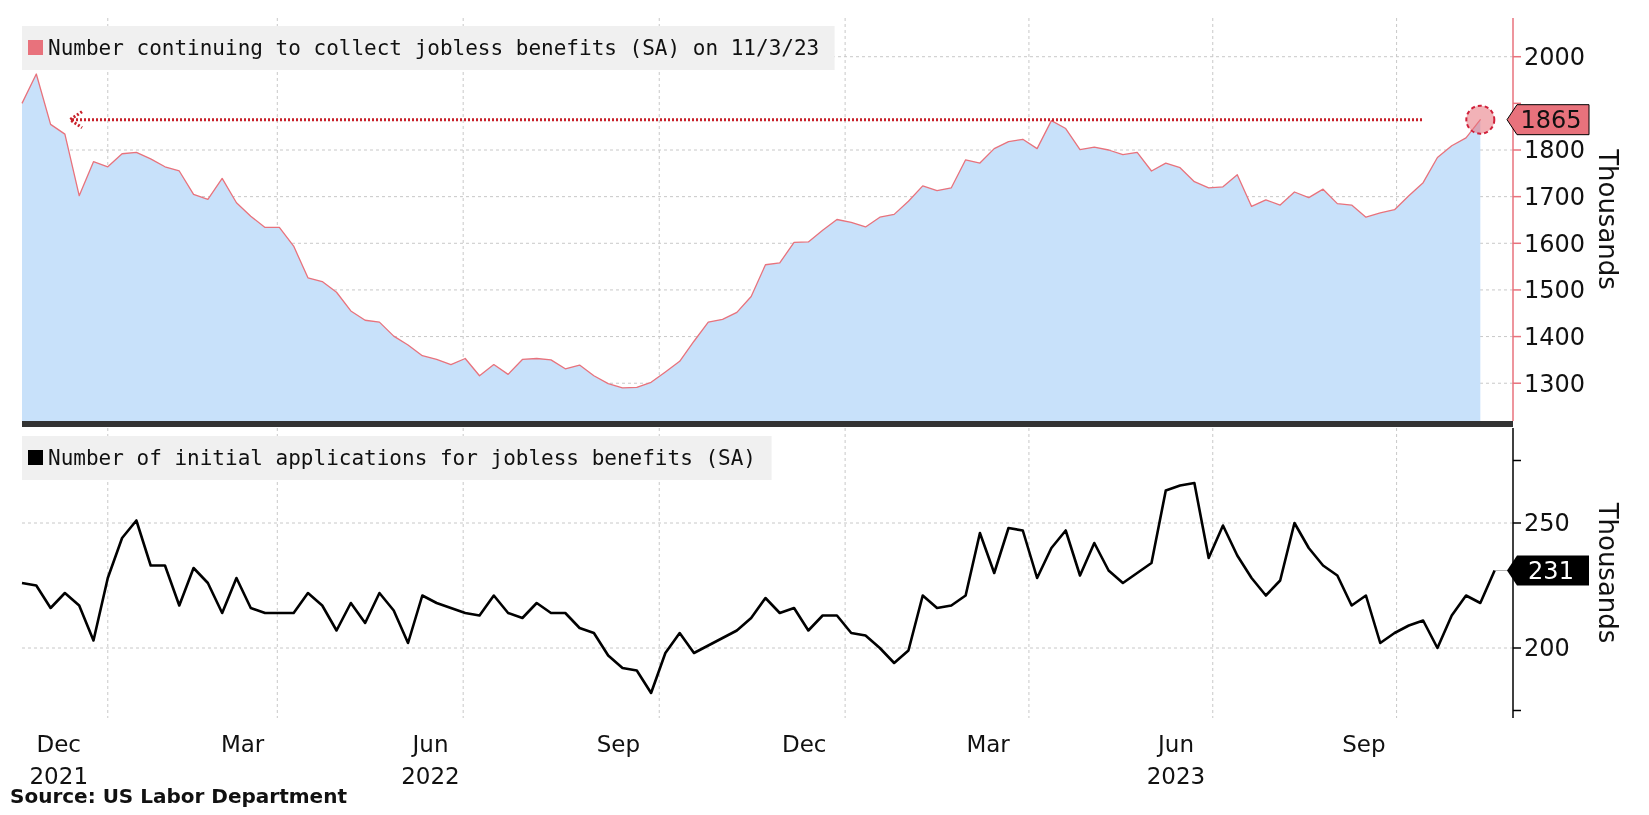 This screenshot has width=1649, height=815. I want to click on legend-label: Number of initial applications for jobless benefits (SA), so click(402, 458).